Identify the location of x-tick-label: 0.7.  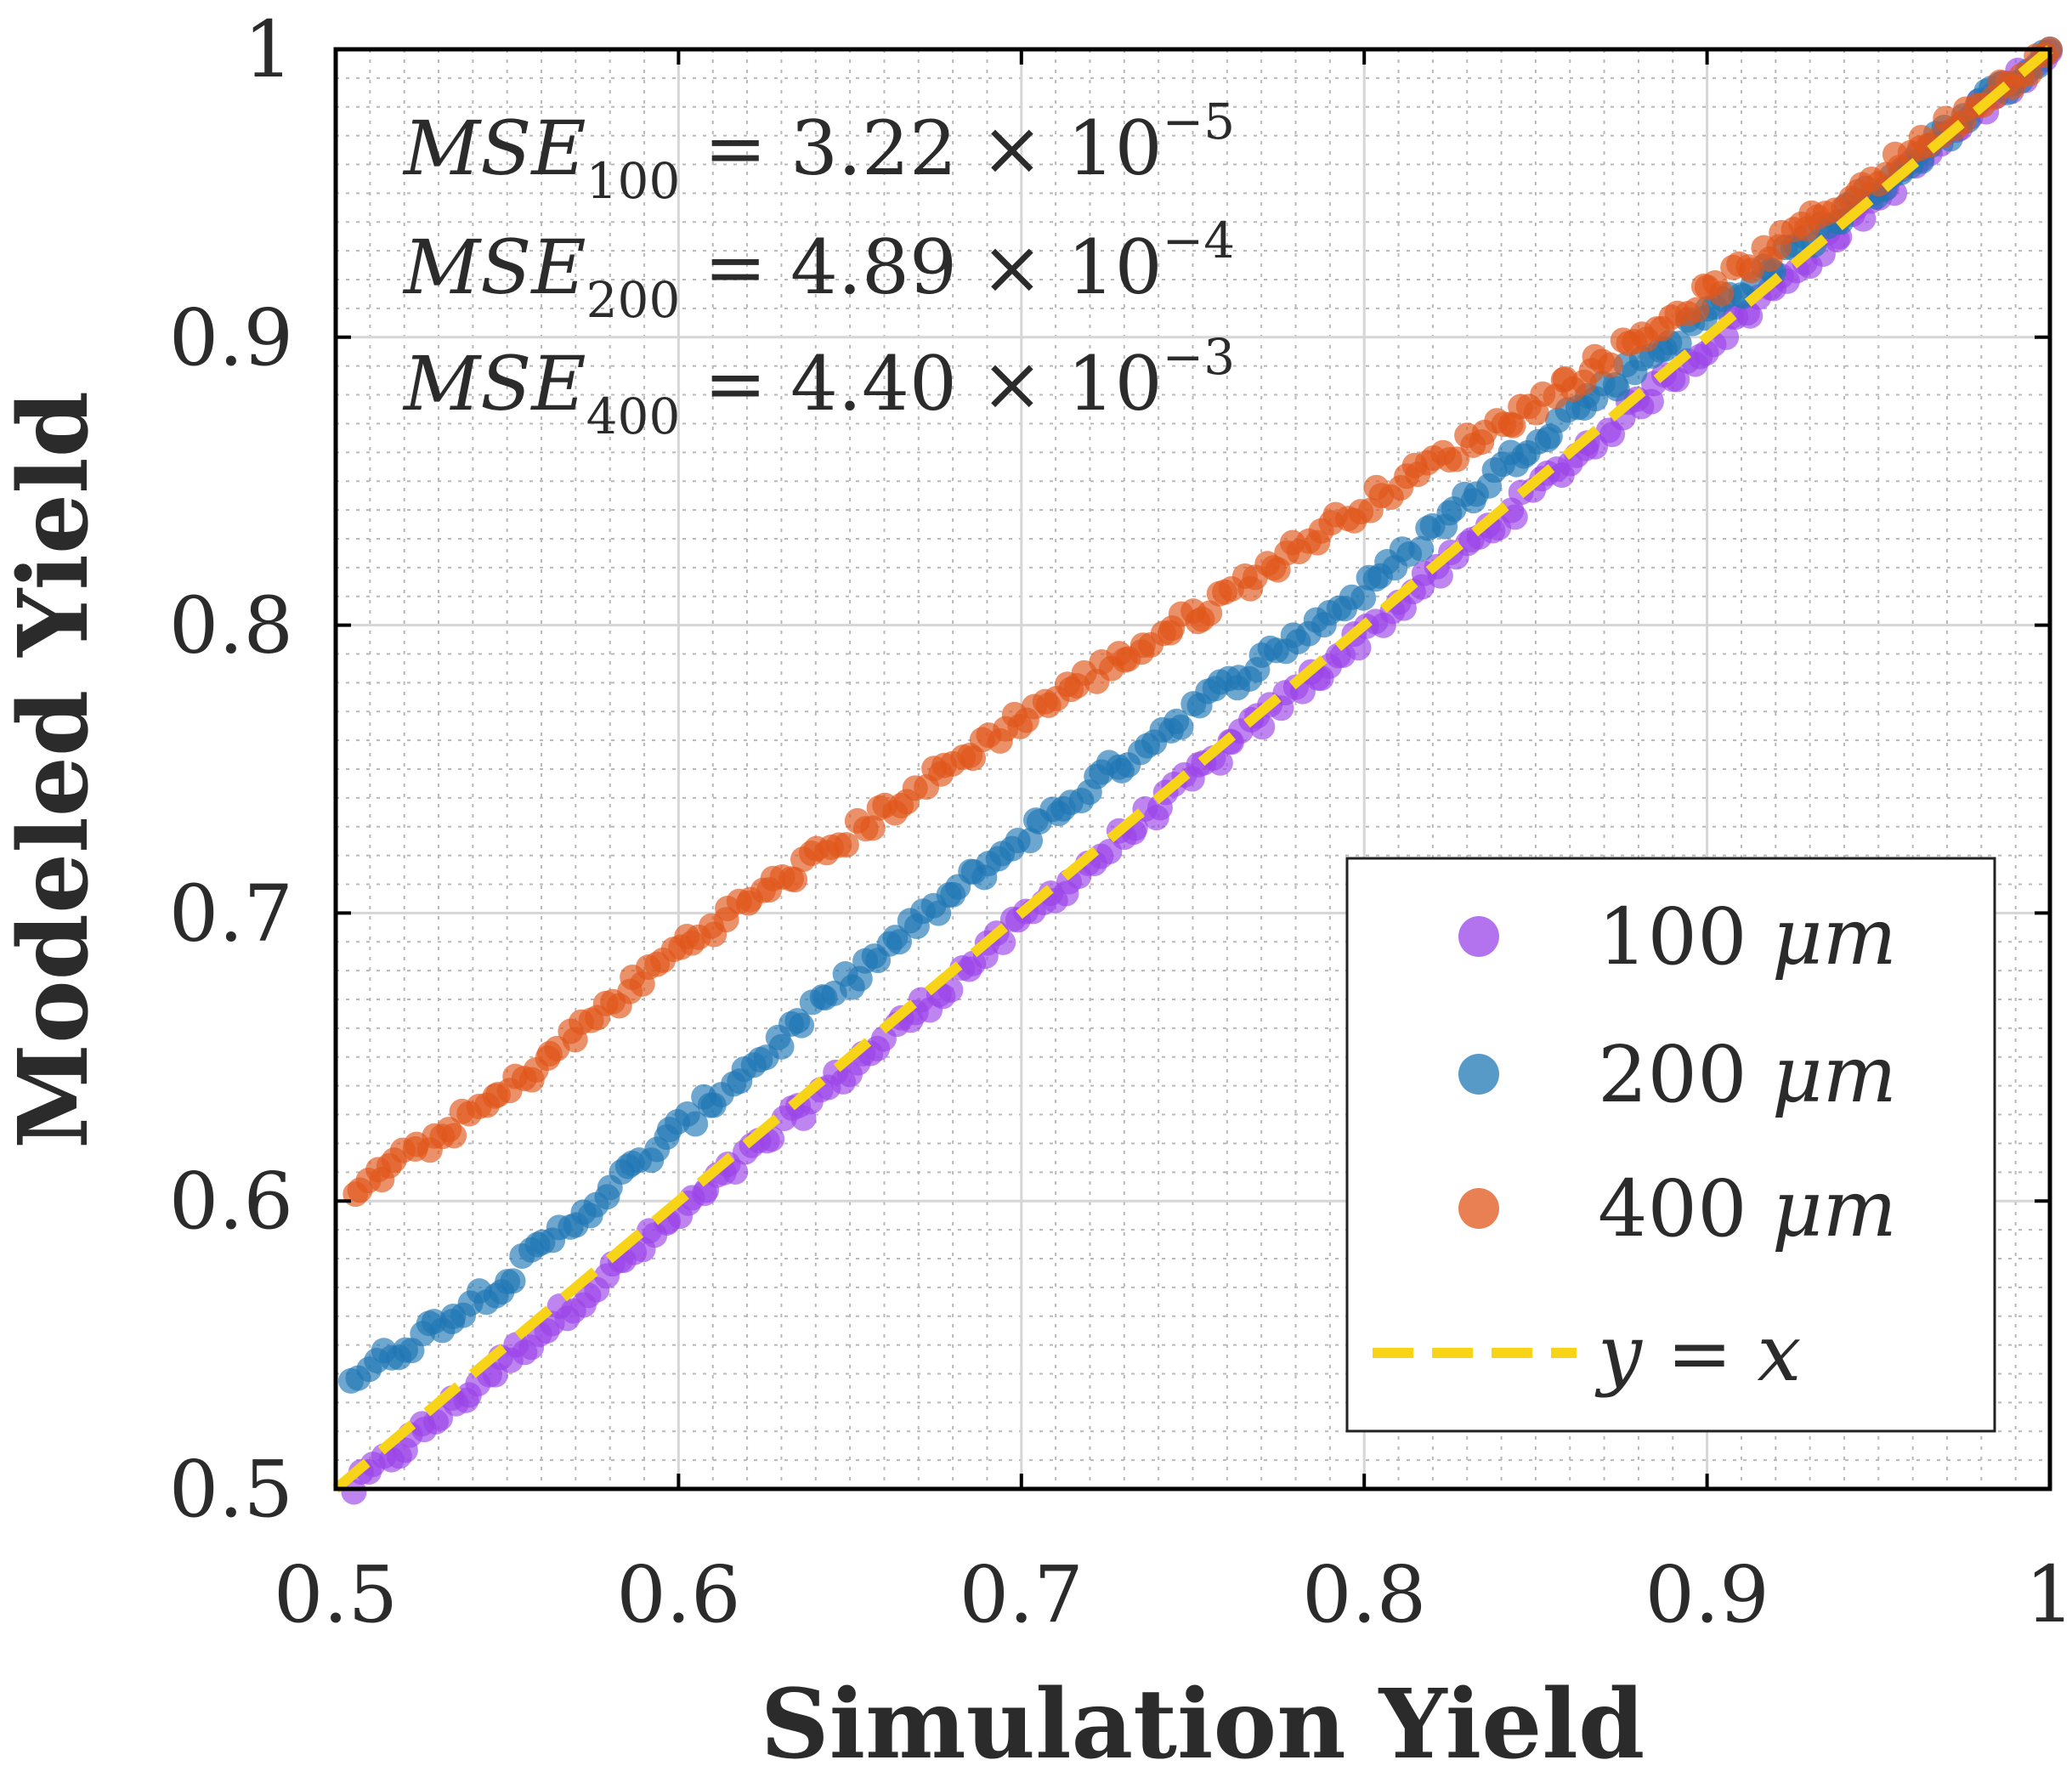
(1022, 1594).